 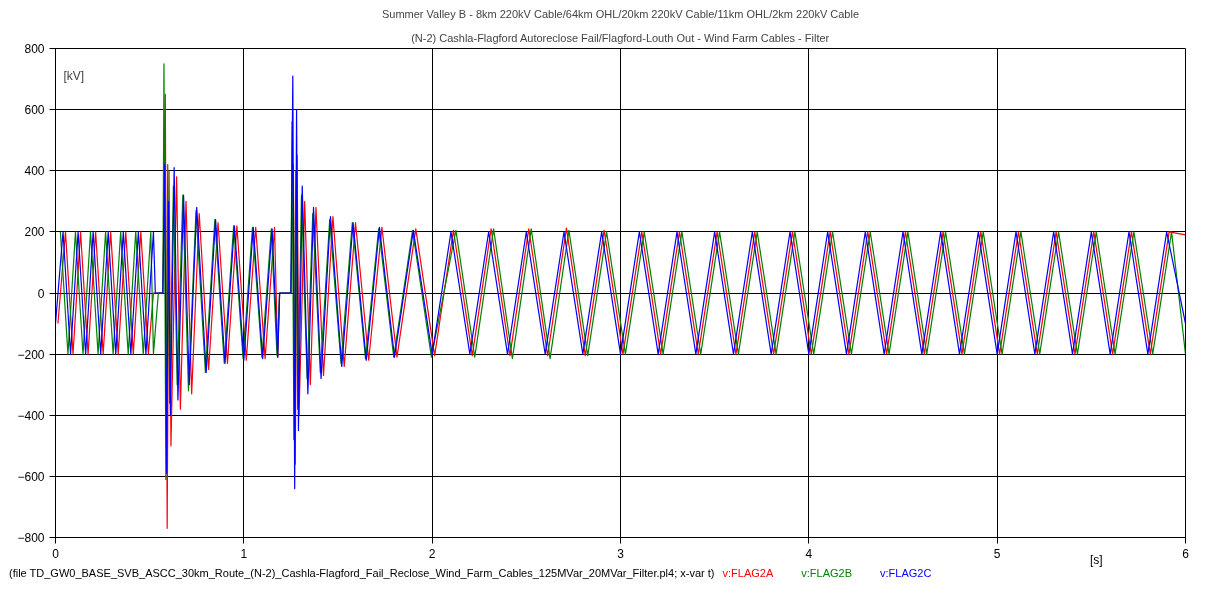 I want to click on x-tick-label: 6, so click(x=1186, y=553).